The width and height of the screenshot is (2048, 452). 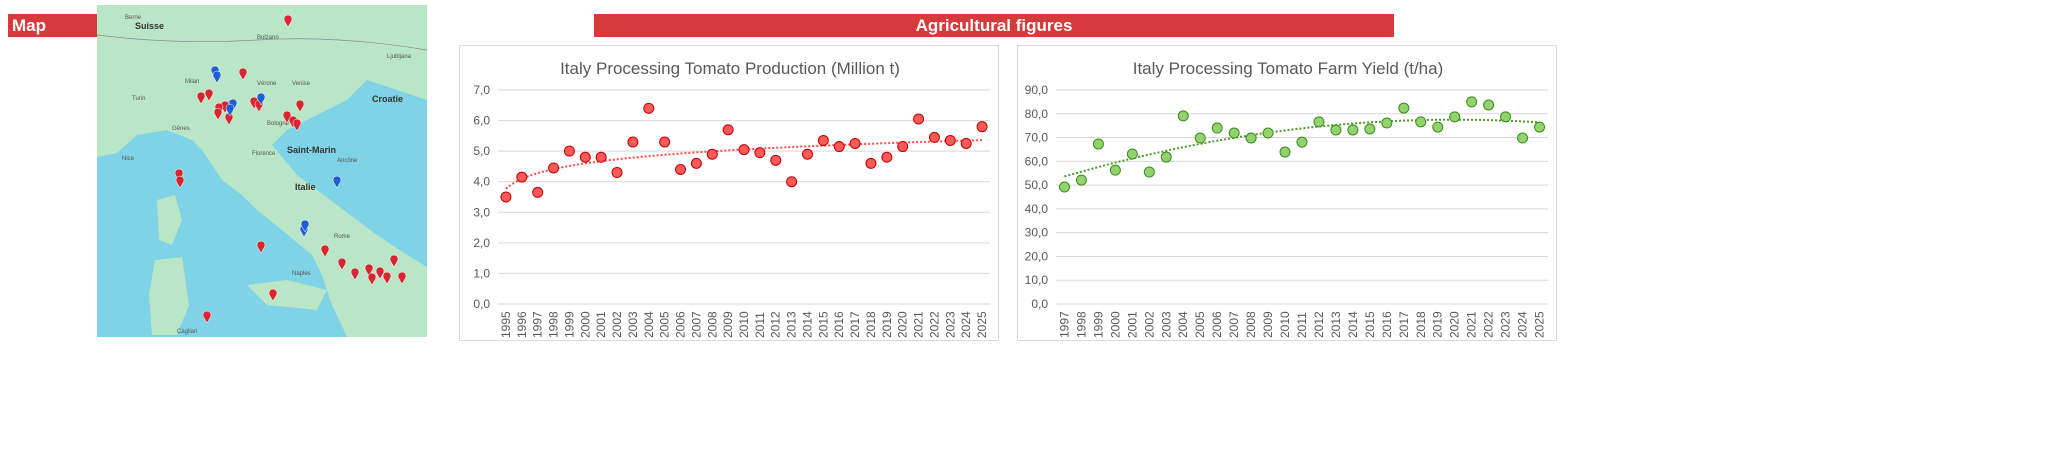 I want to click on x-tick-label: 2001, so click(x=1132, y=324).